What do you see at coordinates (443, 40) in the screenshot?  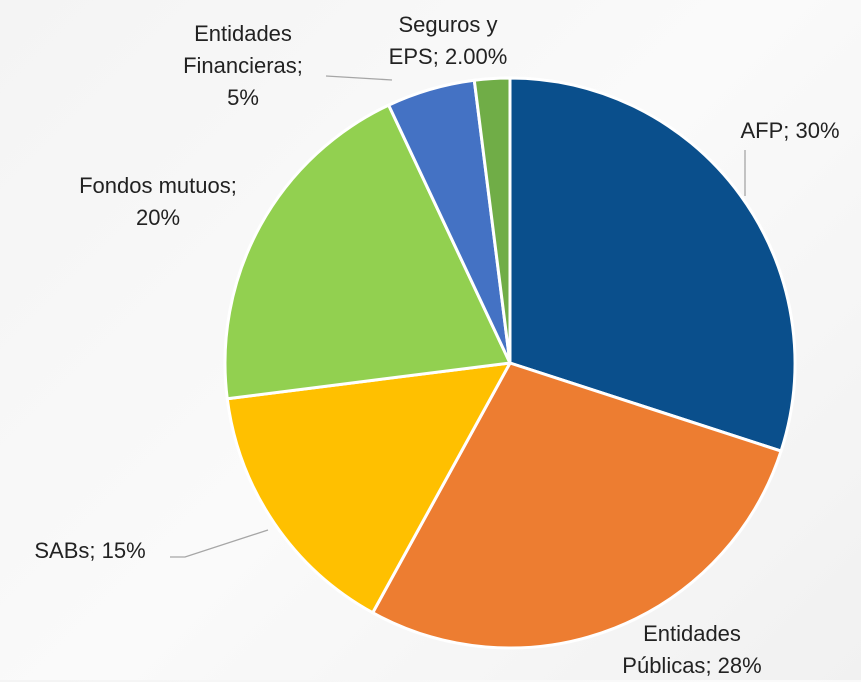 I see `category-name: Seguros y EPS` at bounding box center [443, 40].